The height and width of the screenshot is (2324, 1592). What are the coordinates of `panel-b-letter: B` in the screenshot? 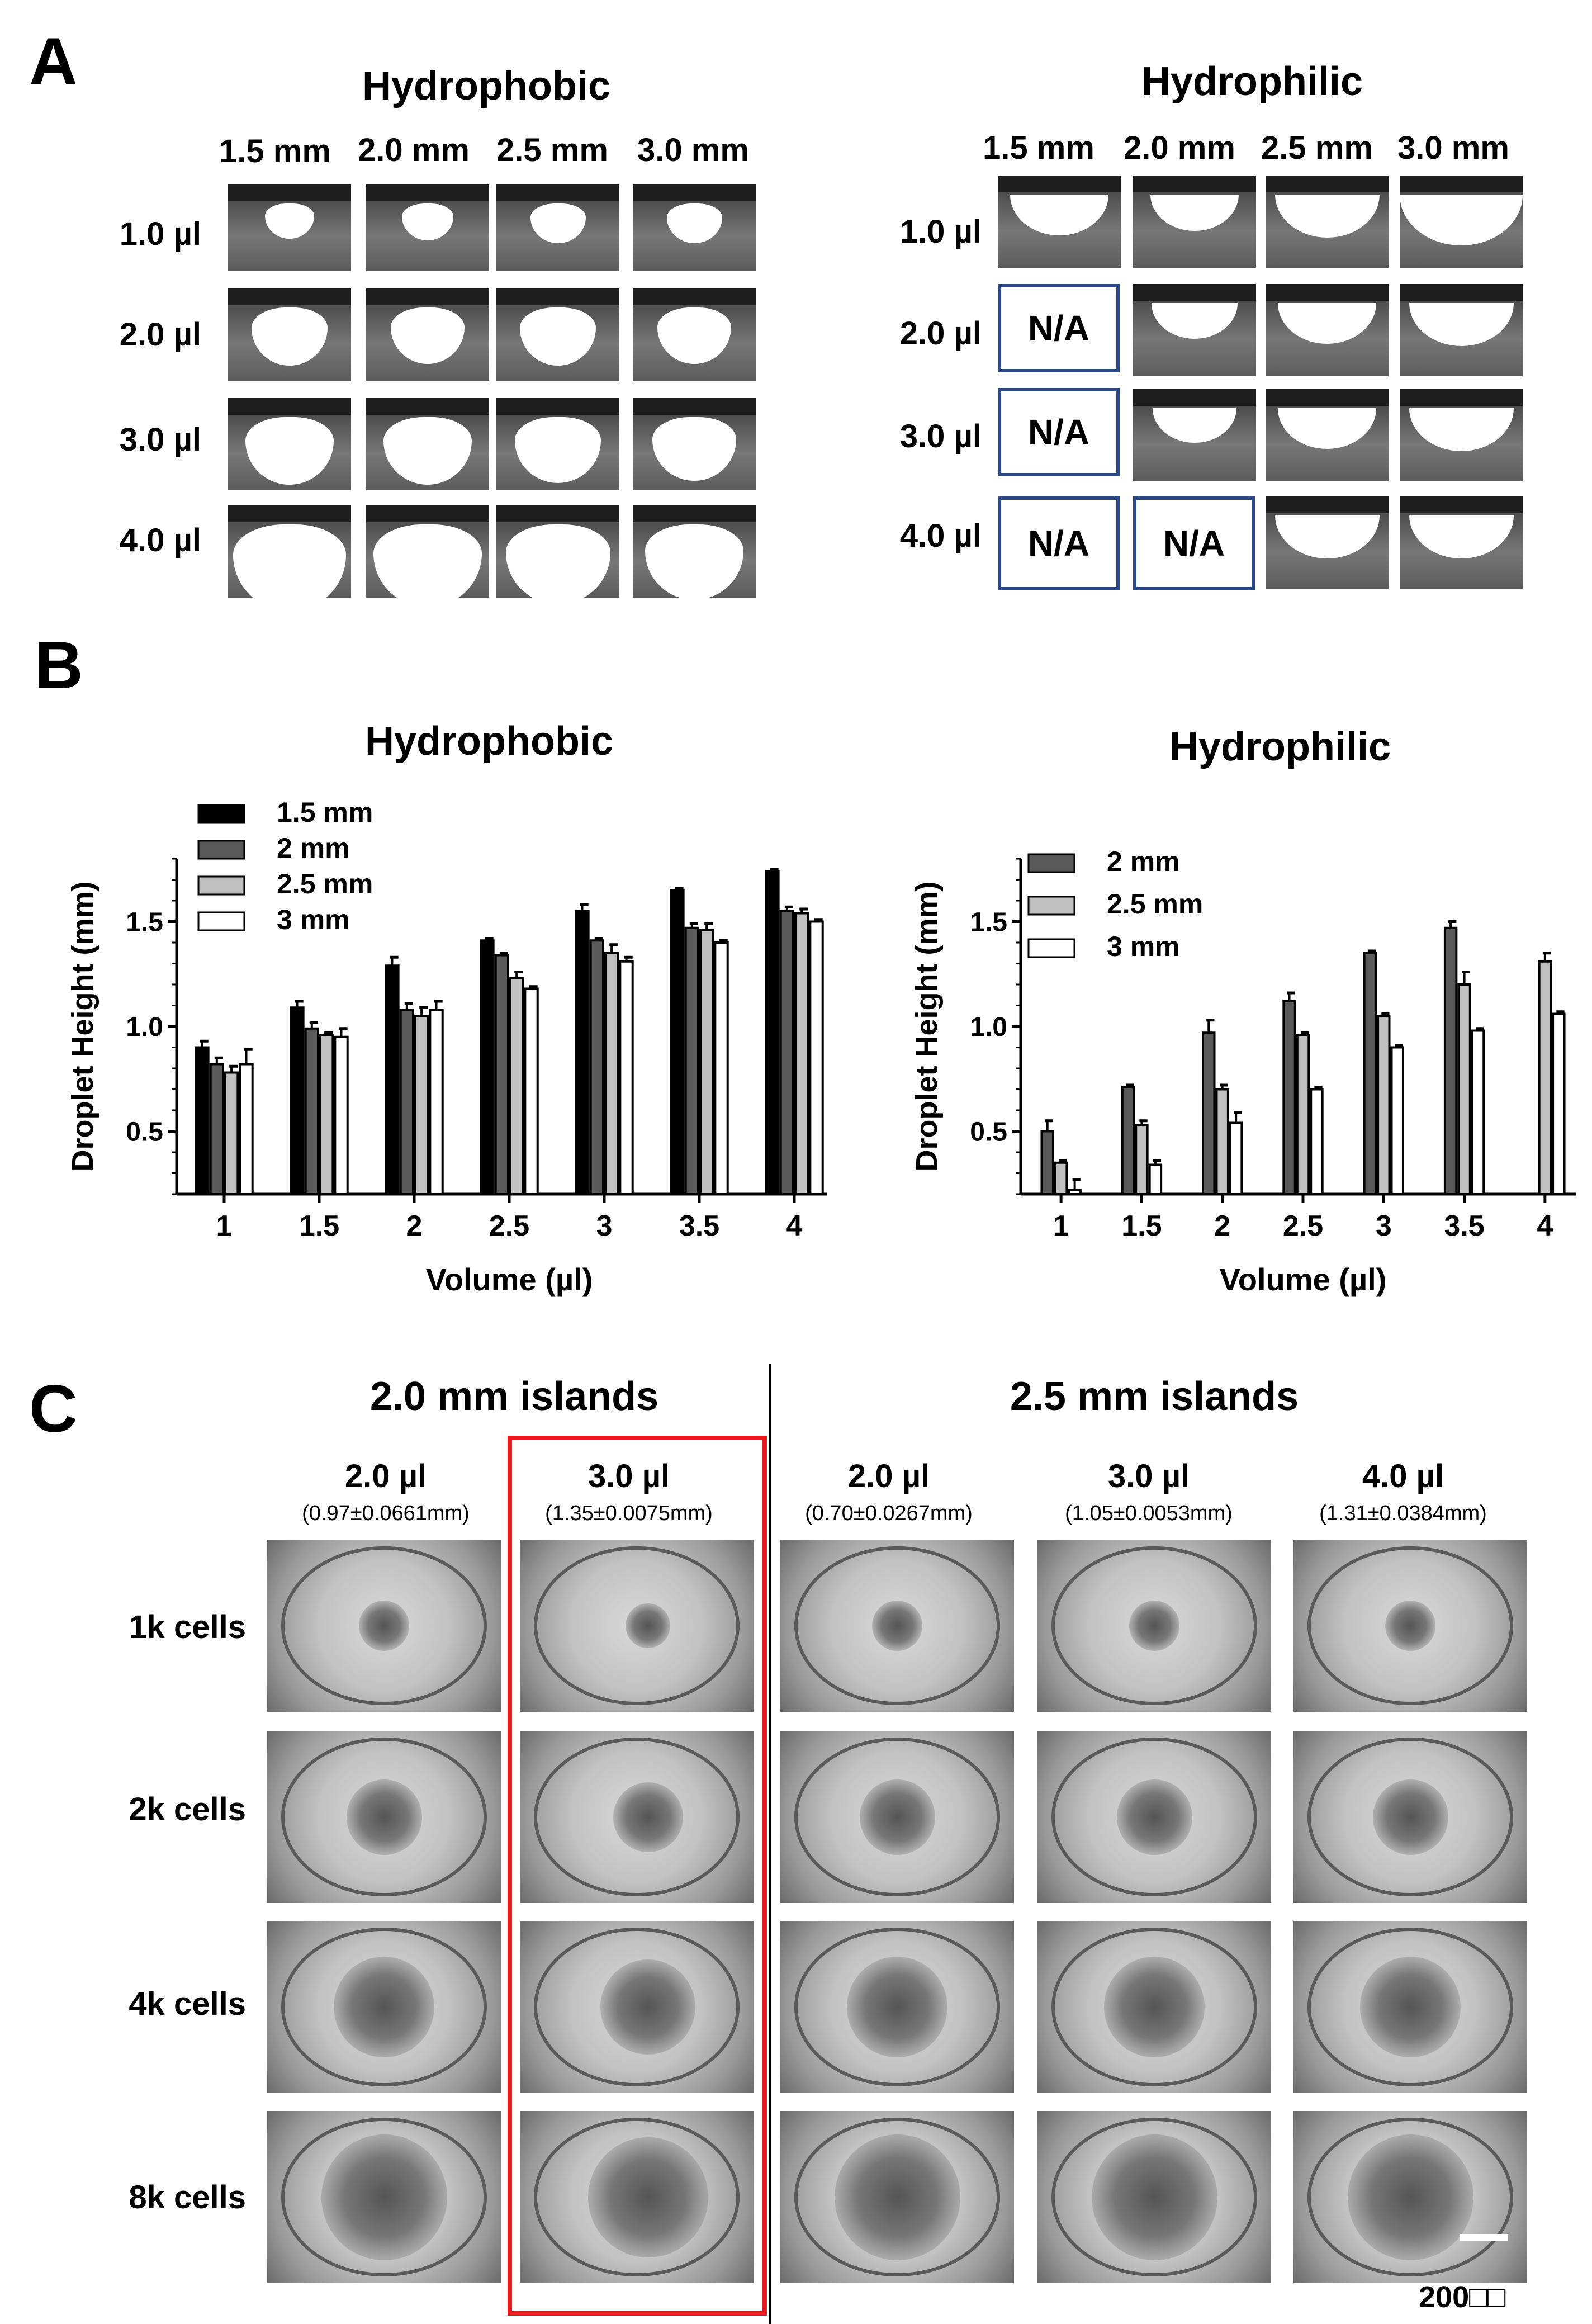 It's located at (59, 665).